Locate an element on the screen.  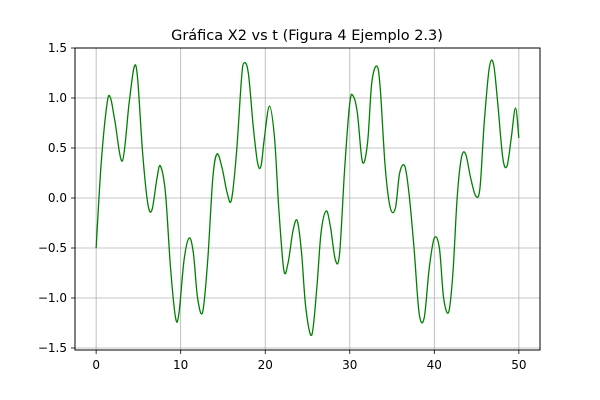
x-tick-label: 20 is located at coordinates (265, 365).